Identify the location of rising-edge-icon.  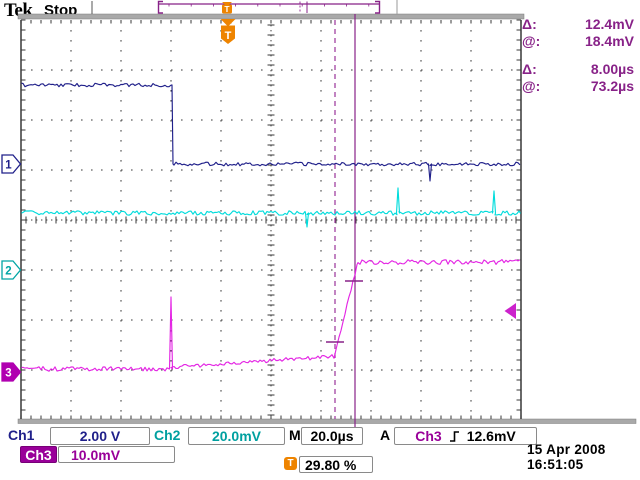
(454, 436).